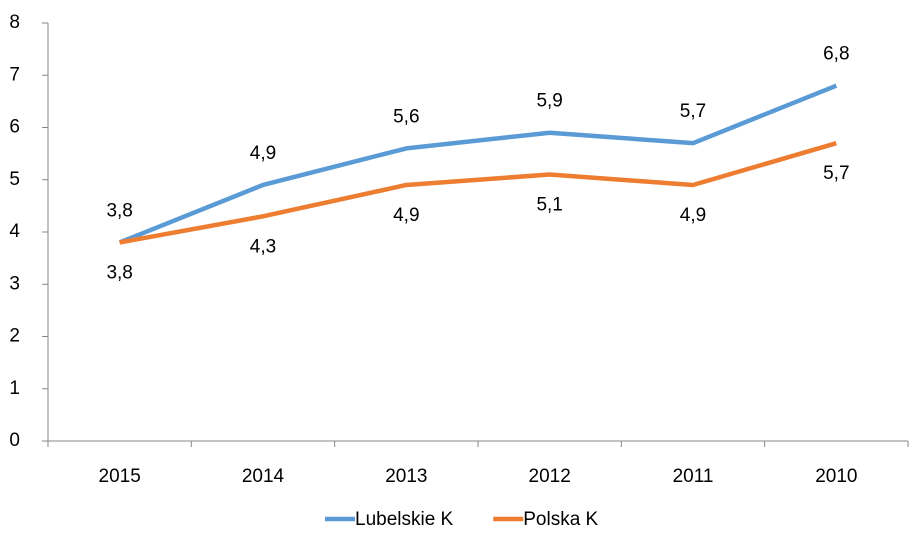  Describe the element at coordinates (406, 116) in the screenshot. I see `data-label: 5,6` at that location.